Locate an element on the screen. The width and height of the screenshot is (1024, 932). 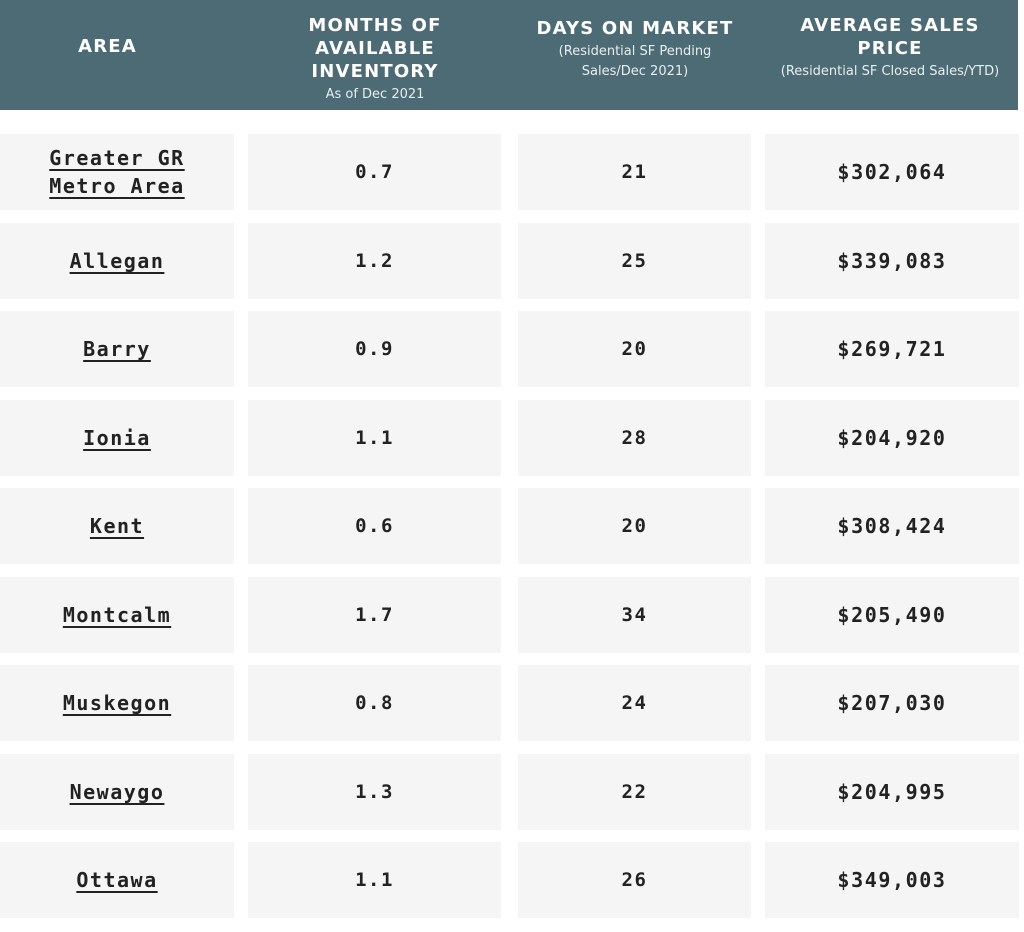
area-cell: Ottawa is located at coordinates (117, 880).